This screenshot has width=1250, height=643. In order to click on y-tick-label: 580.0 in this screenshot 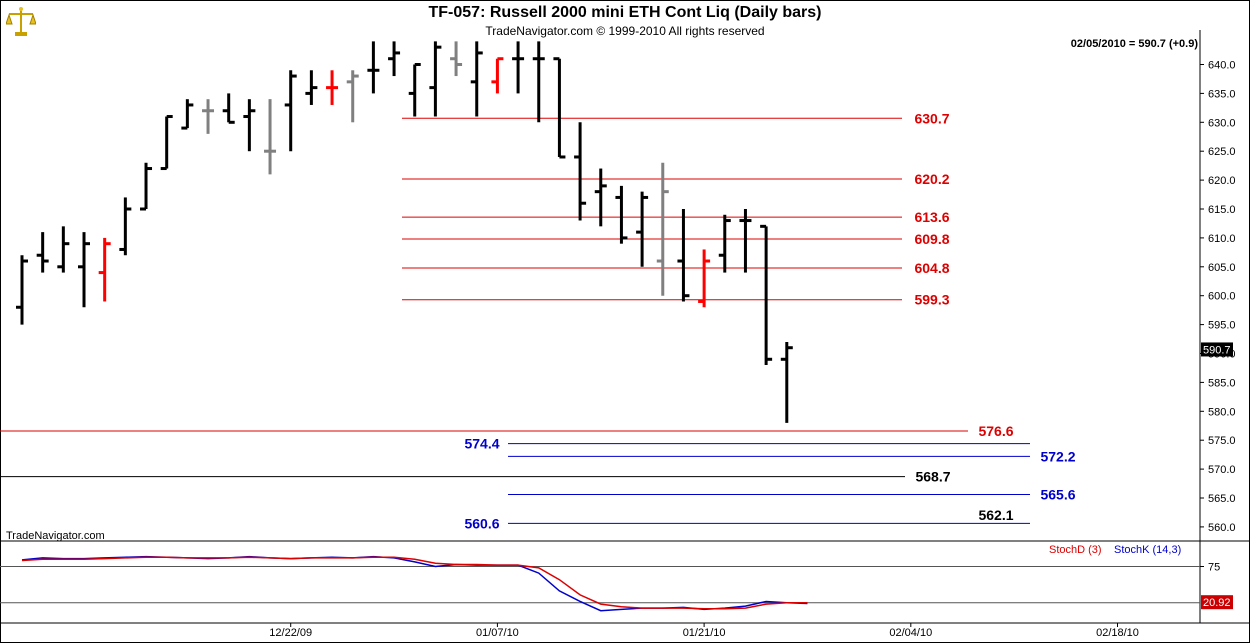, I will do `click(1222, 412)`.